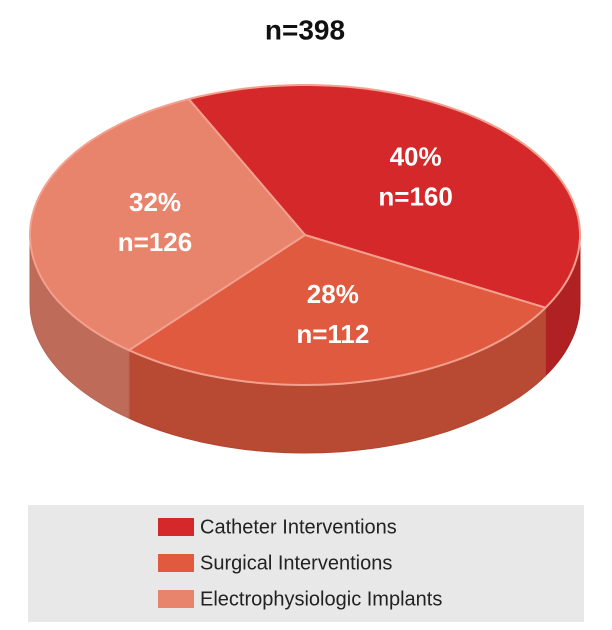 This screenshot has width=612, height=630. What do you see at coordinates (155, 202) in the screenshot?
I see `data-label: 32%` at bounding box center [155, 202].